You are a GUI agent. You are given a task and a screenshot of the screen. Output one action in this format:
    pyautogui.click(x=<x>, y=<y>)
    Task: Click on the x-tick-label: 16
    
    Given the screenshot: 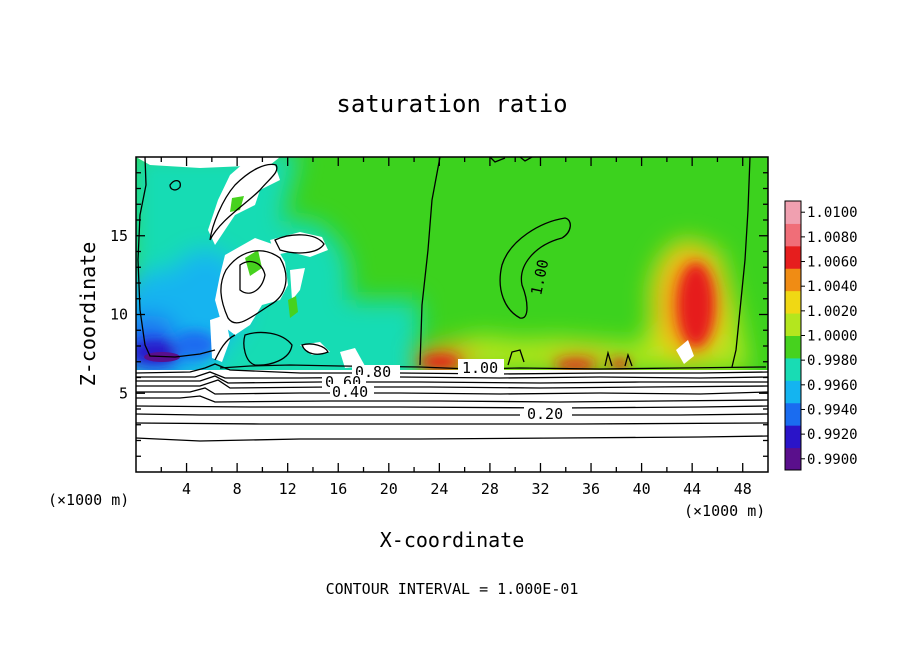 What is the action you would take?
    pyautogui.click(x=338, y=489)
    